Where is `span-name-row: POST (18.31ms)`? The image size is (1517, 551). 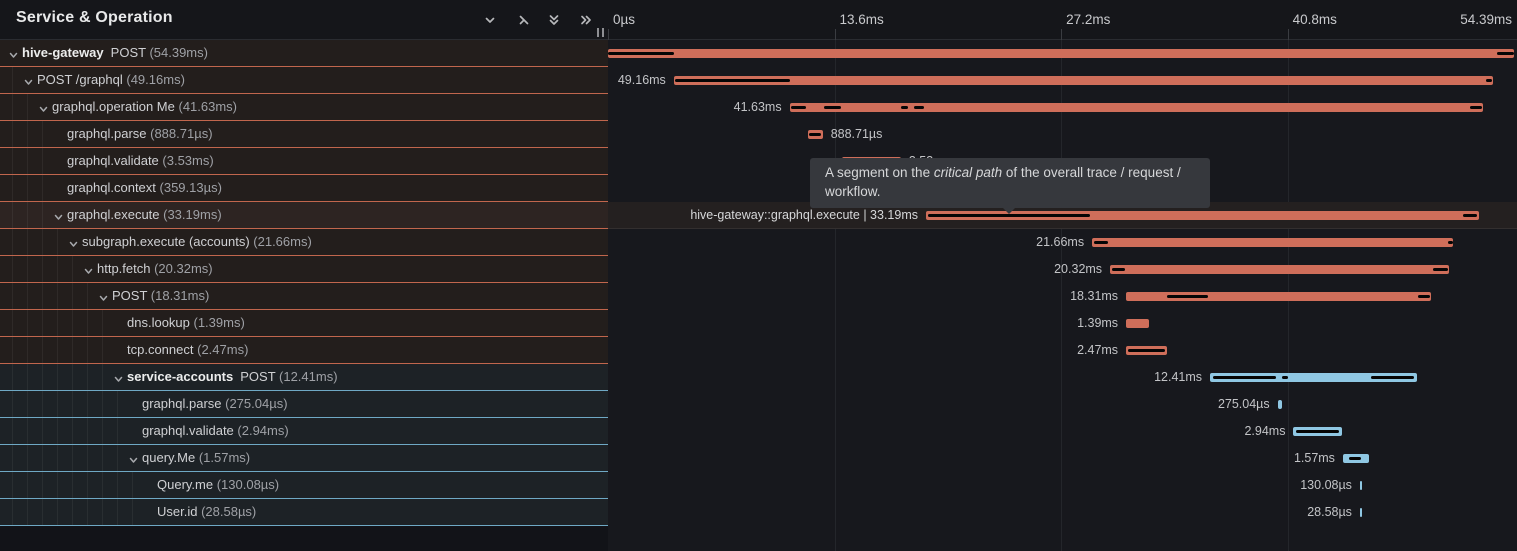 span-name-row: POST (18.31ms) is located at coordinates (304, 296).